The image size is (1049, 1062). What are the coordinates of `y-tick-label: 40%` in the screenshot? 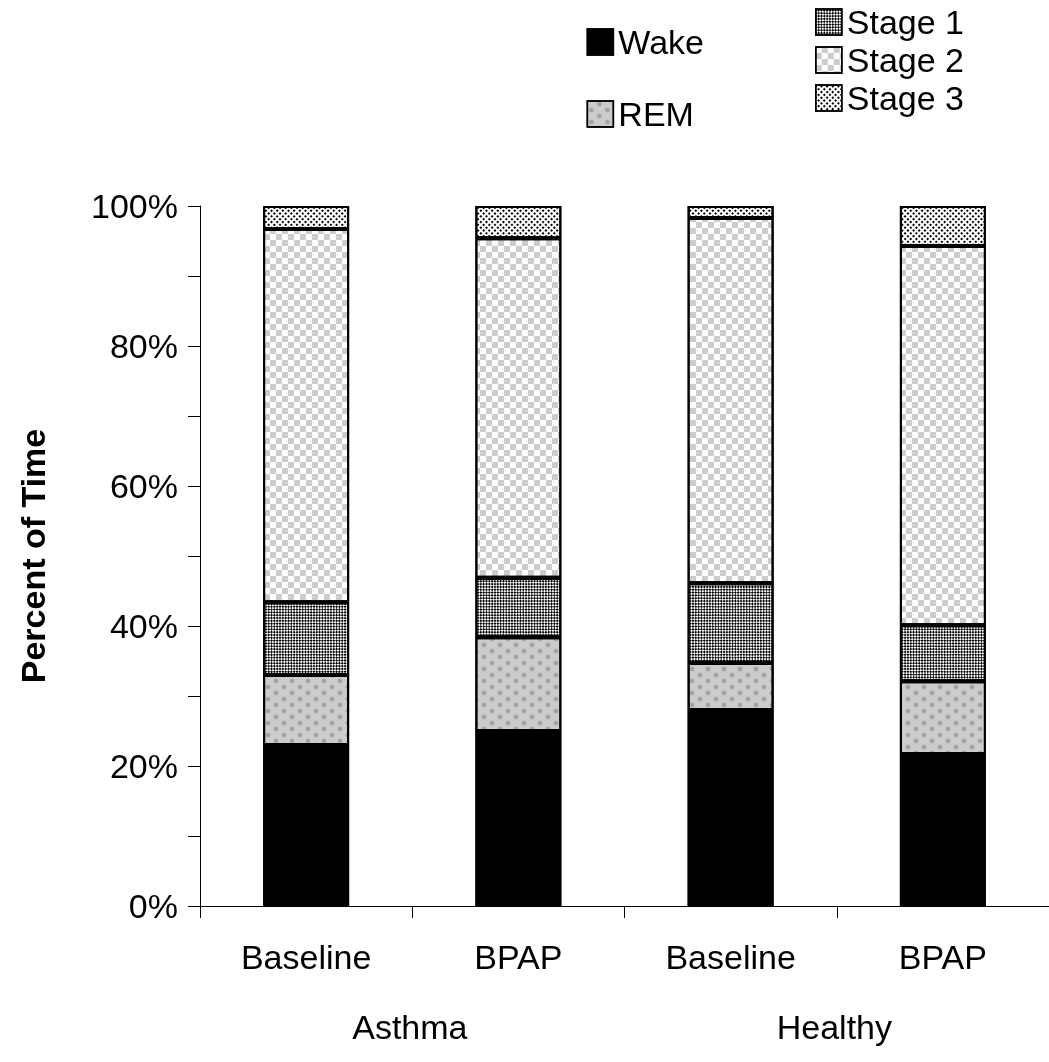 It's located at (143, 626).